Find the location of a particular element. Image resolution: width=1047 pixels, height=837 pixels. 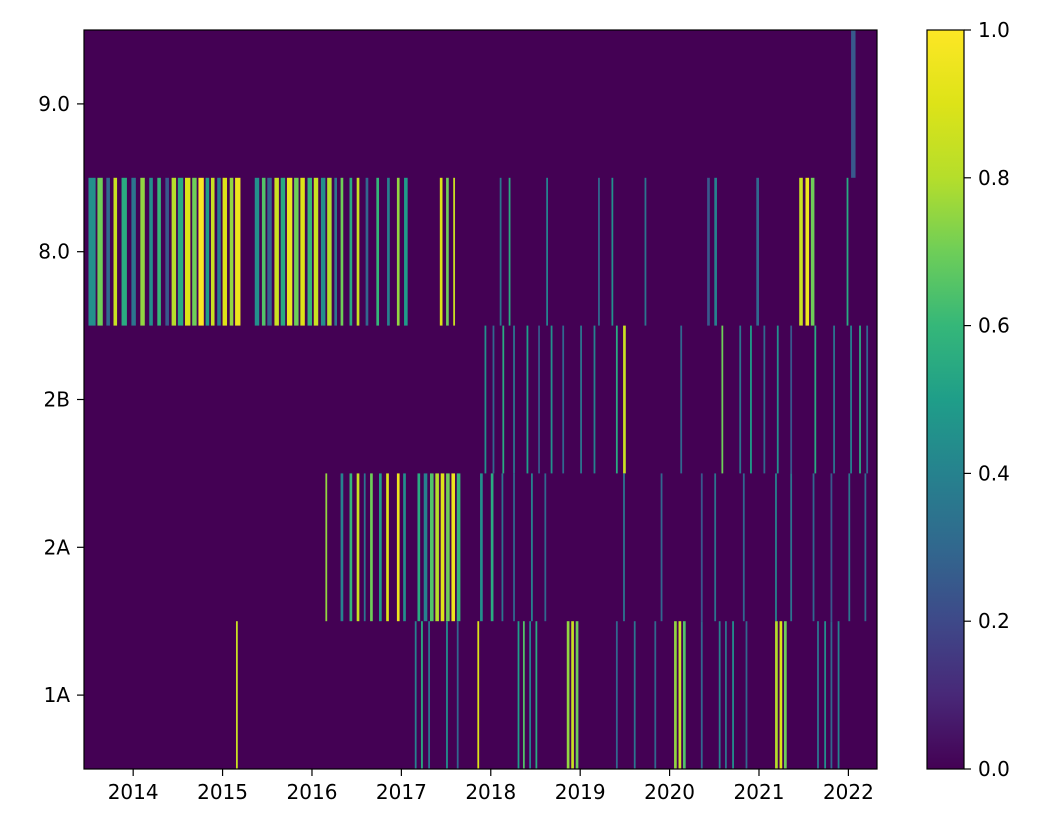

x-tick-label: 2020 is located at coordinates (669, 792).